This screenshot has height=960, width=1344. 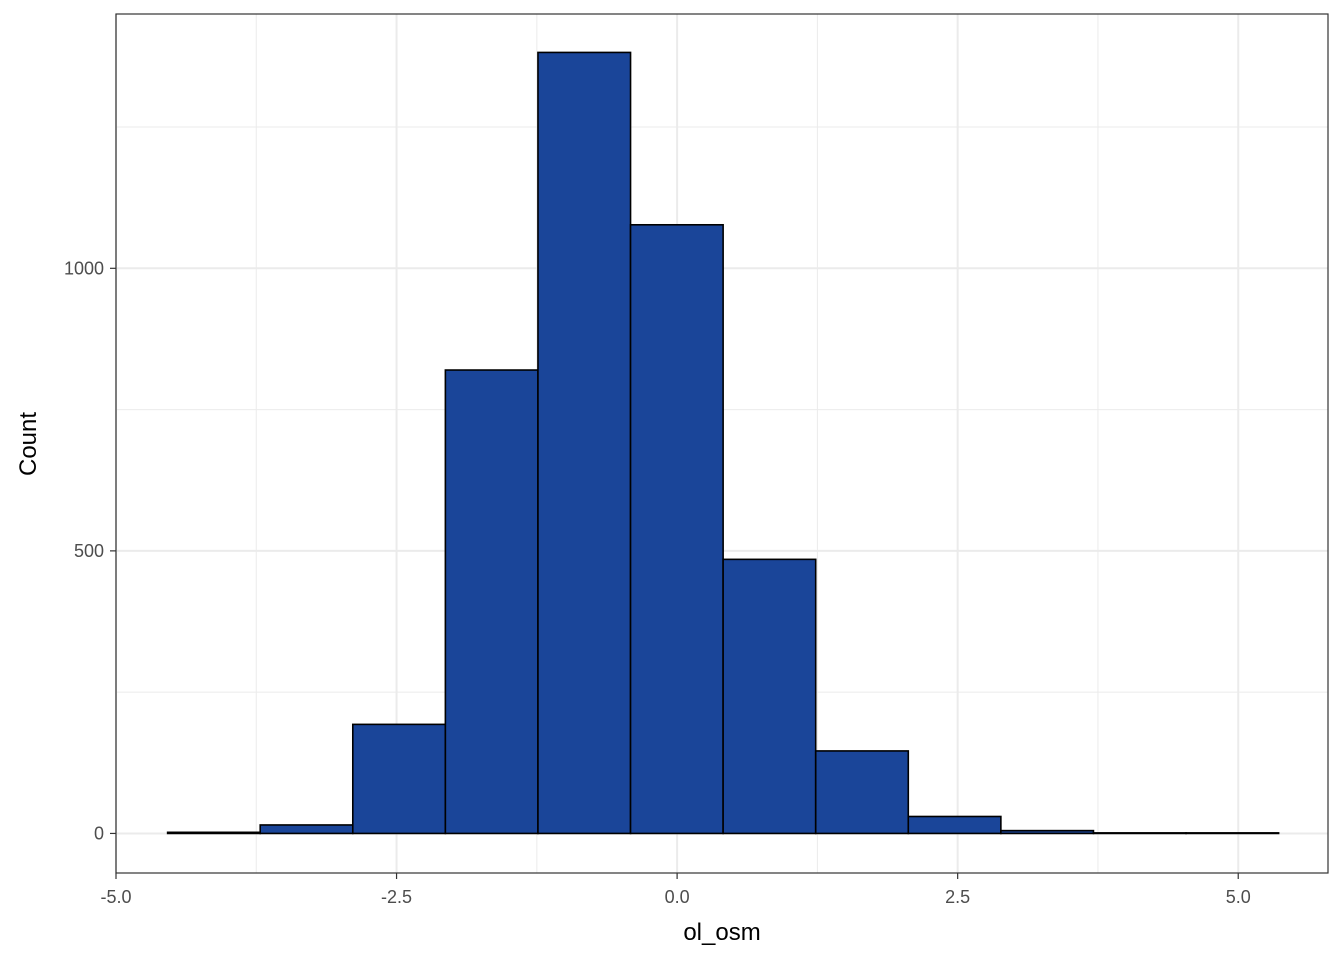 I want to click on x-tick-label: 5.0, so click(x=1238, y=897).